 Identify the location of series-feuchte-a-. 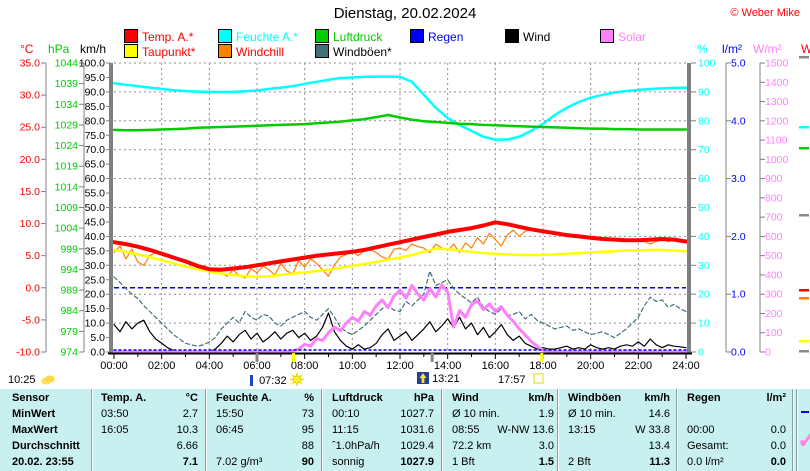
(400, 108).